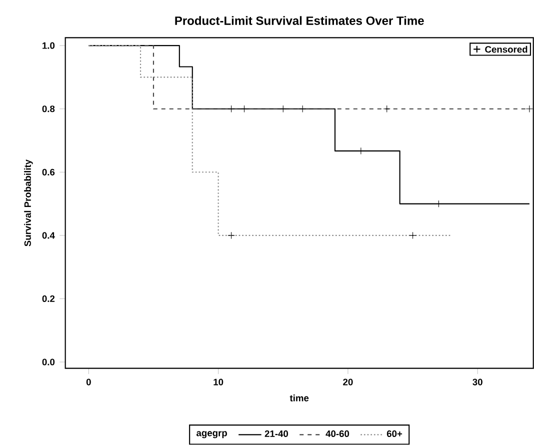  What do you see at coordinates (48, 362) in the screenshot?
I see `y-tick-label: 0.0` at bounding box center [48, 362].